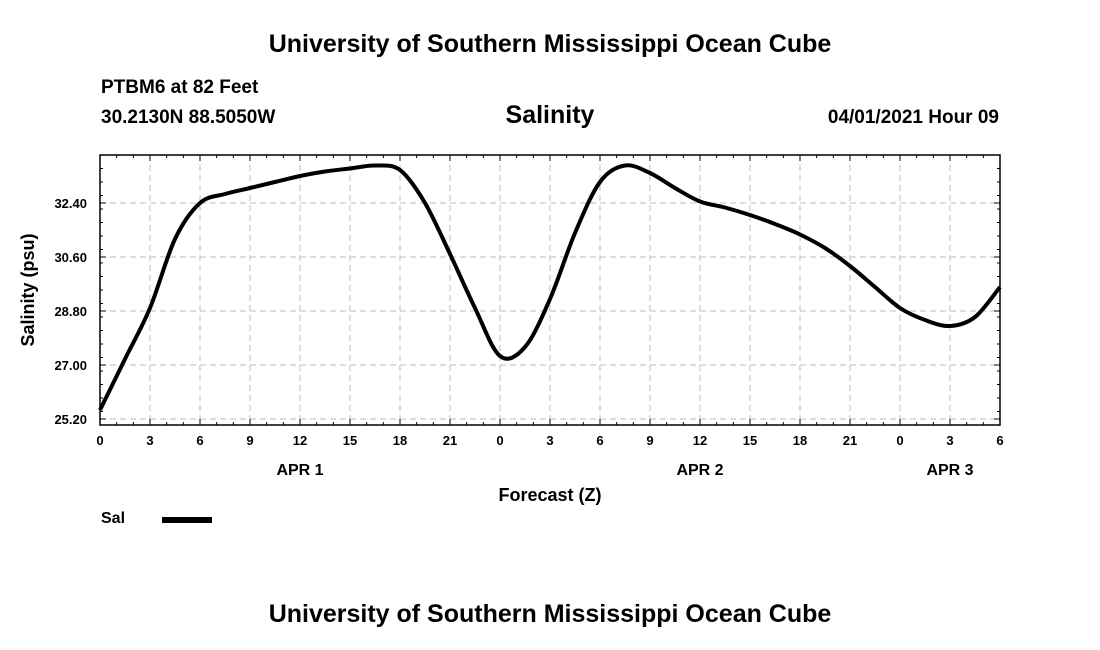  Describe the element at coordinates (70, 311) in the screenshot. I see `y-tick-label: 28.80` at that location.